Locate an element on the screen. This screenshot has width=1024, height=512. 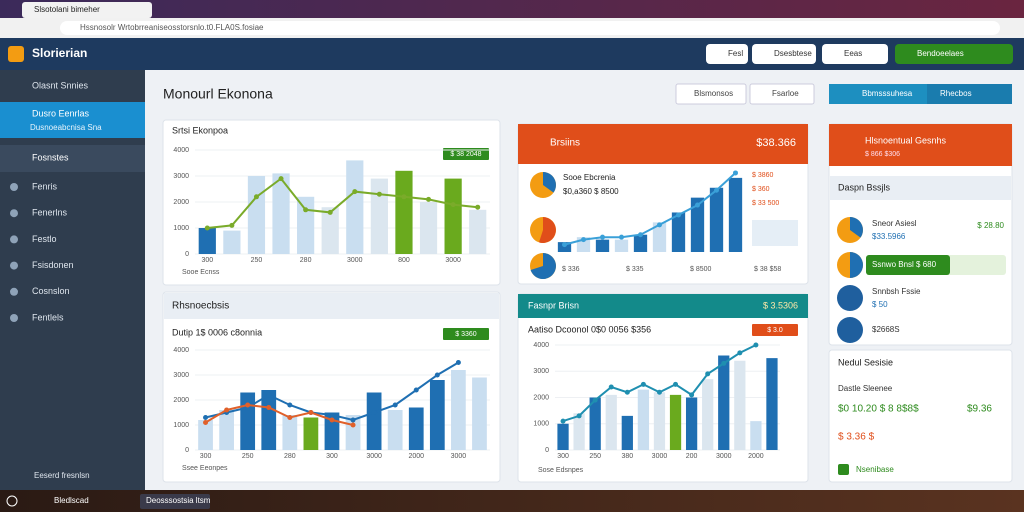
x-tick-label: 300 is located at coordinates (332, 456).